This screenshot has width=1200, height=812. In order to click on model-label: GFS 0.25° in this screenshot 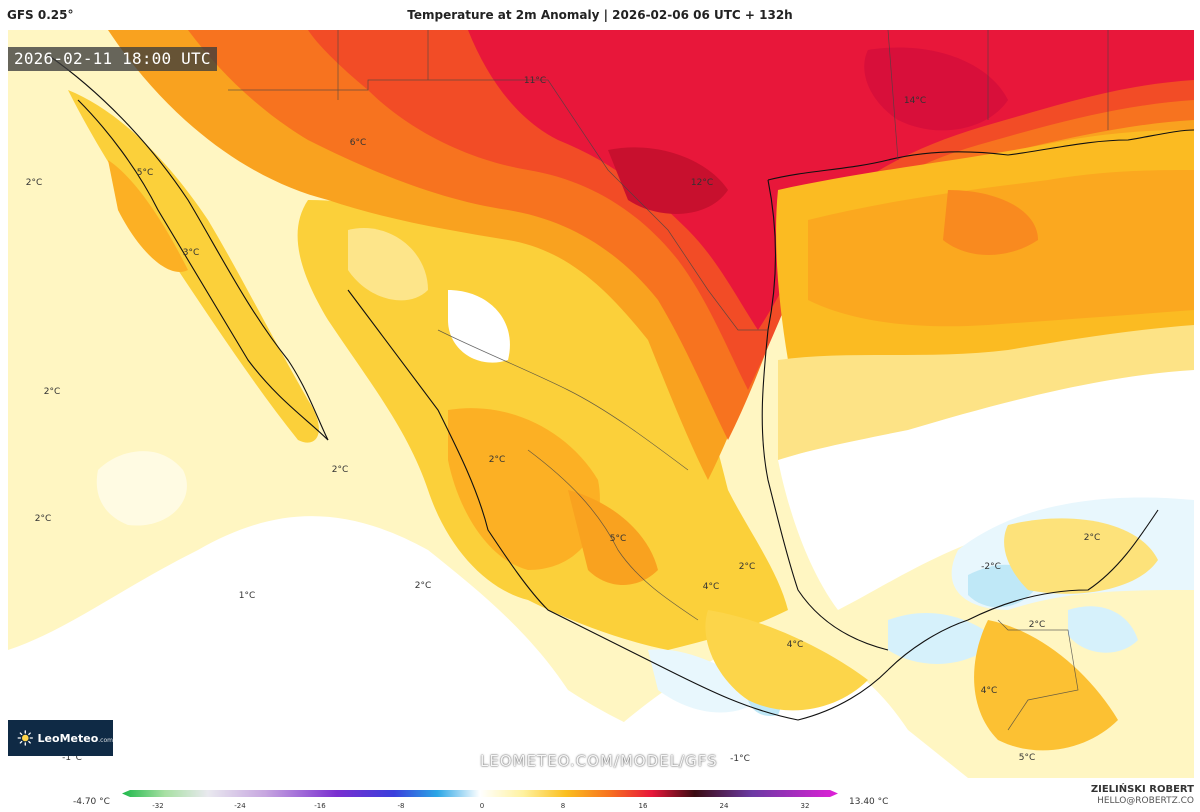, I will do `click(40, 15)`.